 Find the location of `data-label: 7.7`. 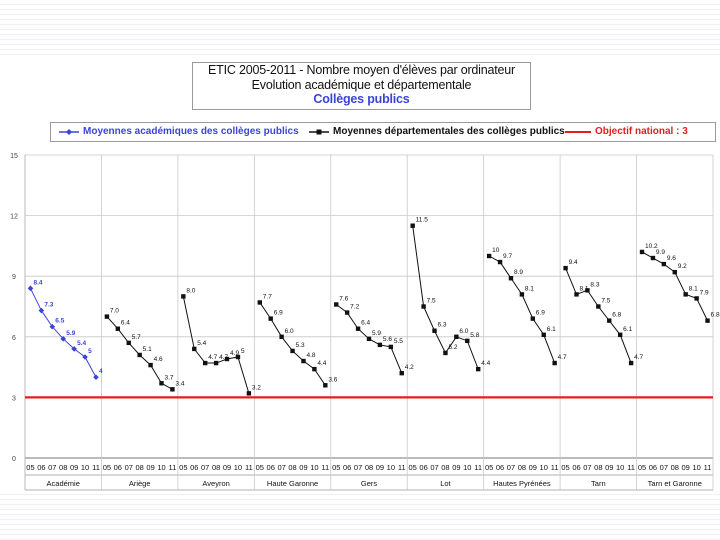

data-label: 7.7 is located at coordinates (267, 296).